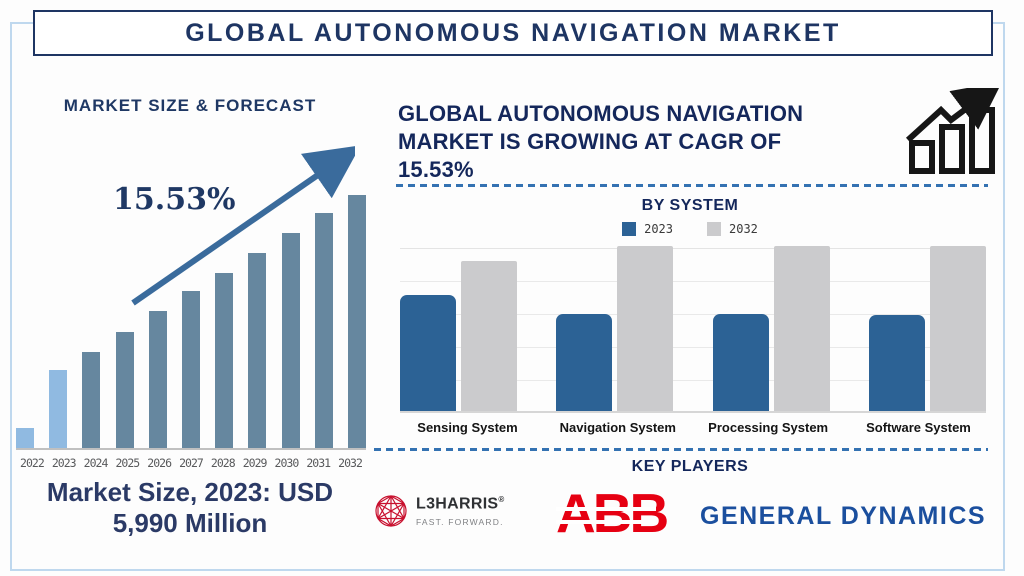  What do you see at coordinates (224, 360) in the screenshot?
I see `market-bar-2028` at bounding box center [224, 360].